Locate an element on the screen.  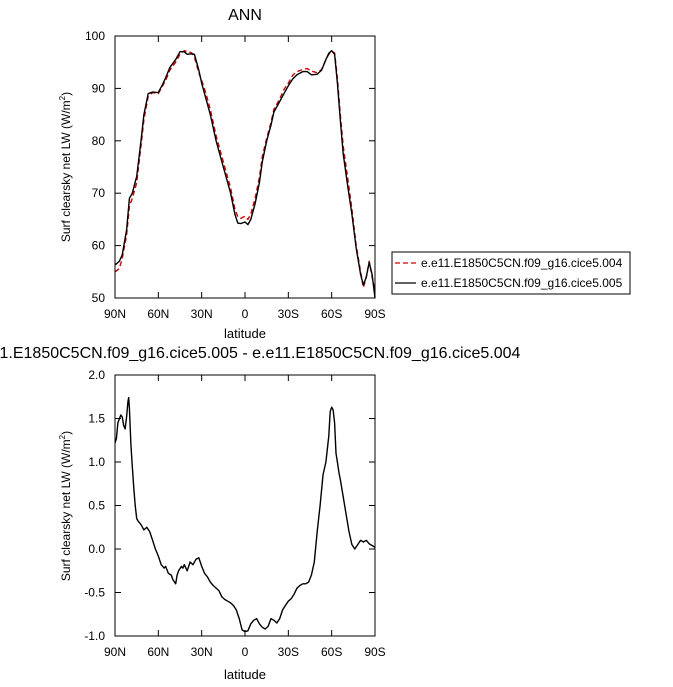
bottom-y-label-sup: 2 is located at coordinates (62, 436).